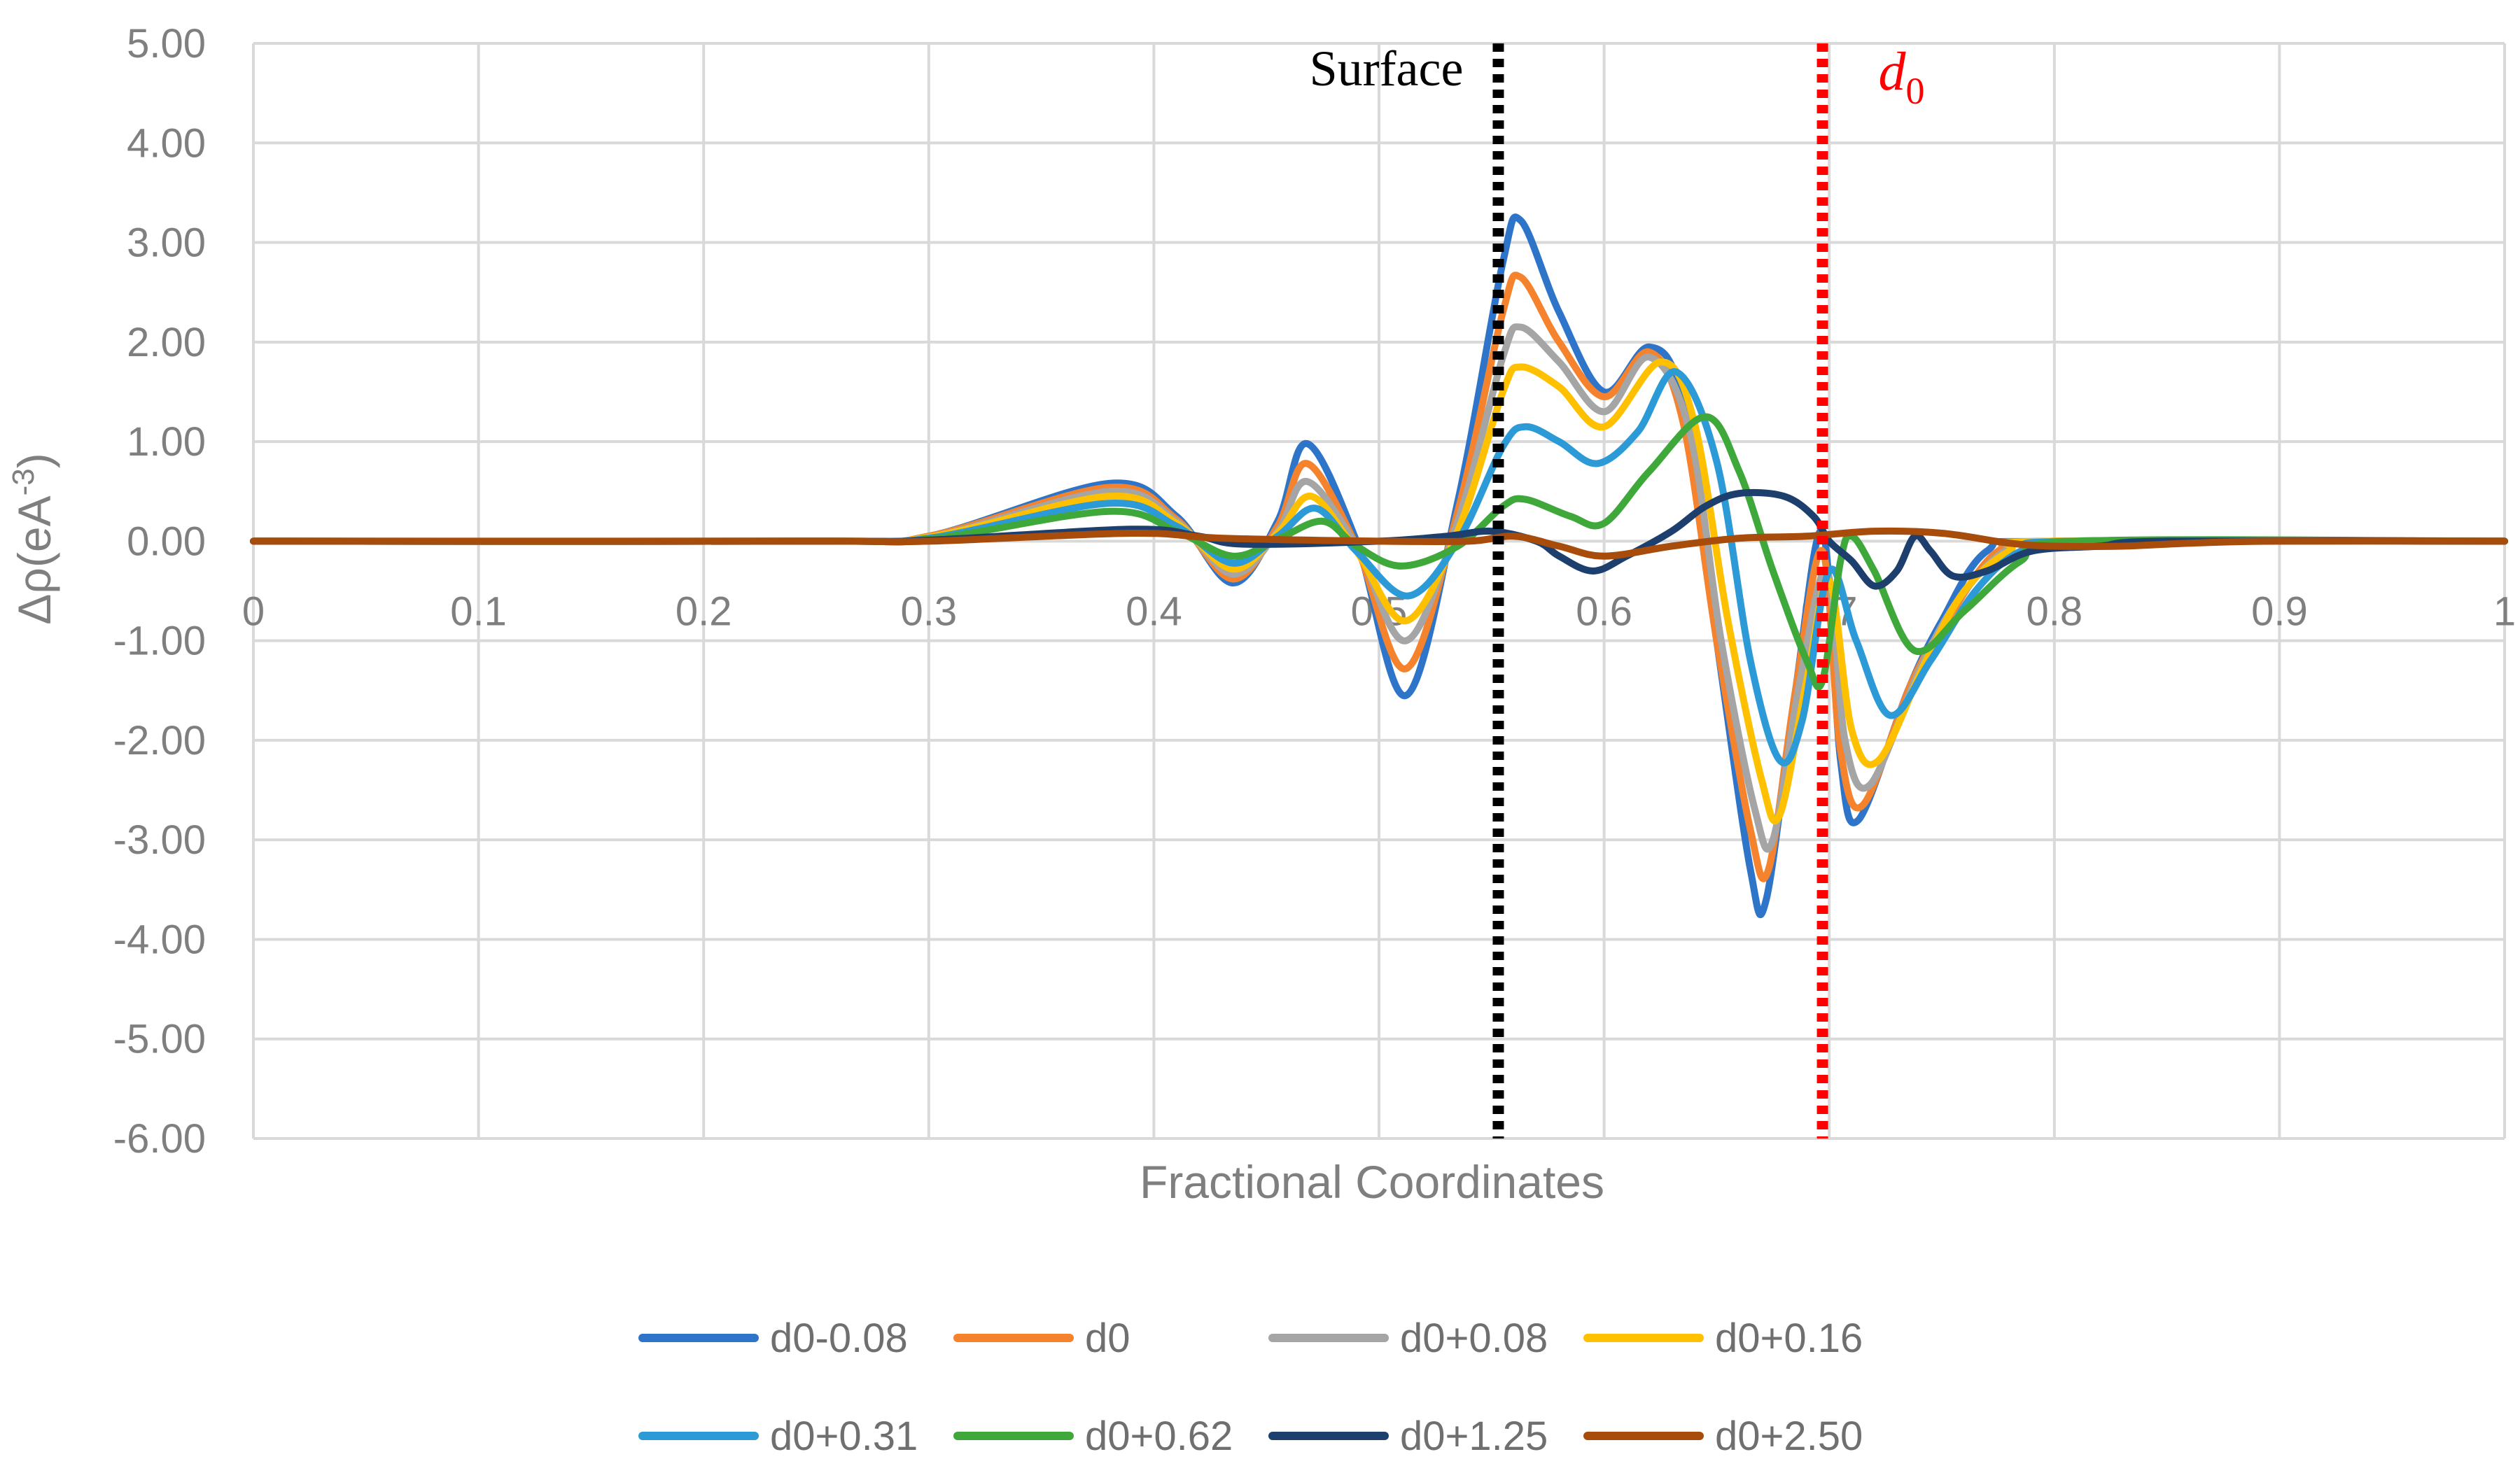 The image size is (2520, 1466). Describe the element at coordinates (1107, 1338) in the screenshot. I see `legend-label-d0: d0` at that location.